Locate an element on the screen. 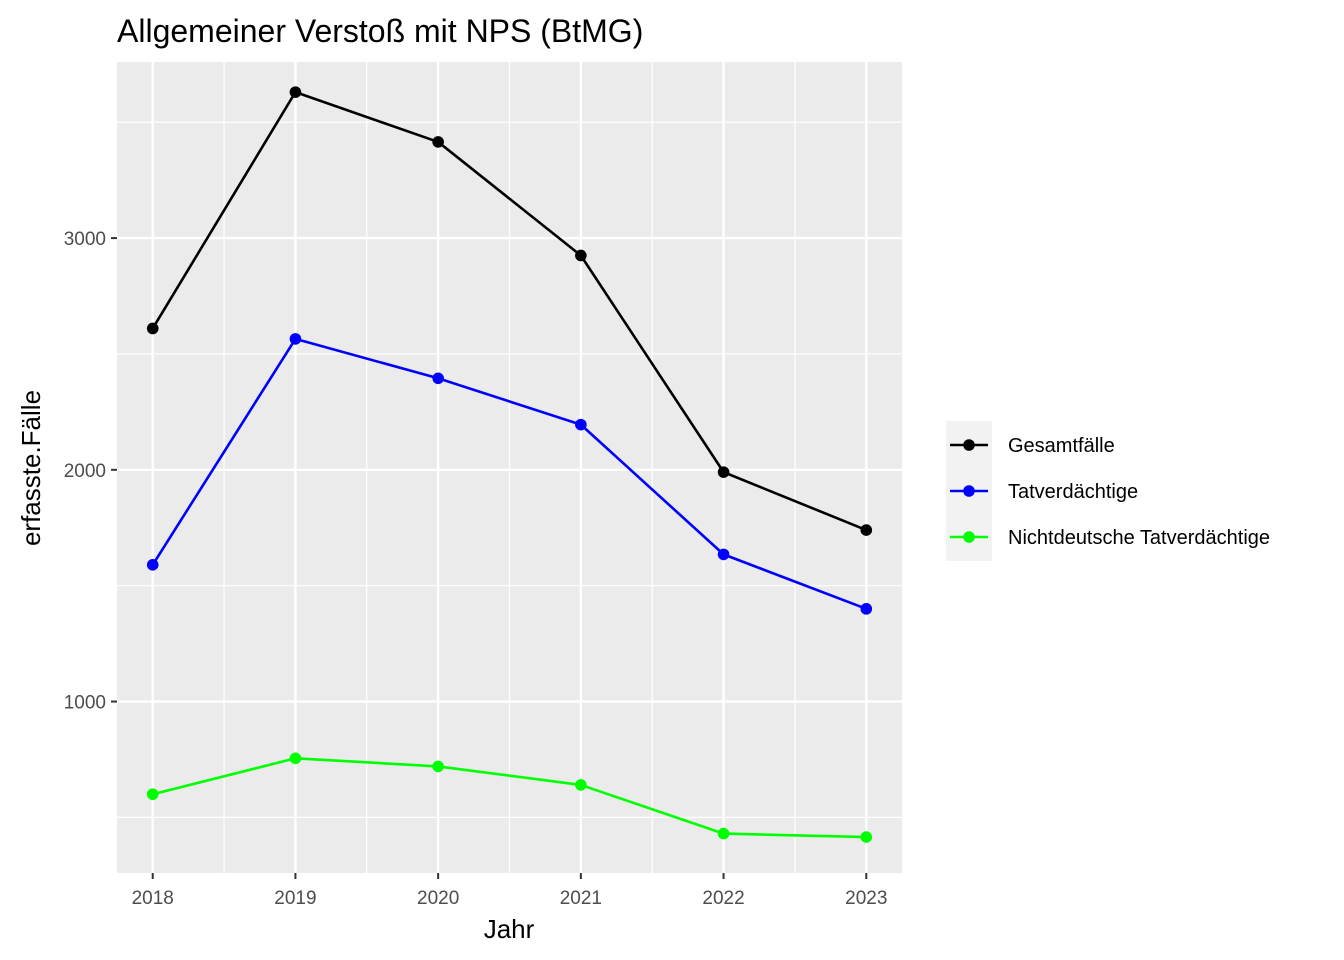  x-tick-label: 2020 is located at coordinates (438, 898).